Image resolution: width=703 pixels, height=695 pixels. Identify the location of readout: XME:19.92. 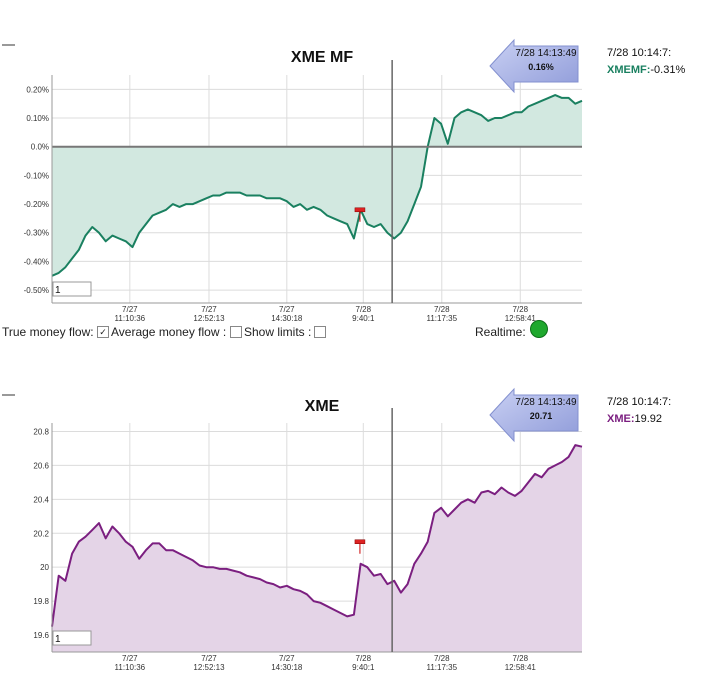
(634, 419).